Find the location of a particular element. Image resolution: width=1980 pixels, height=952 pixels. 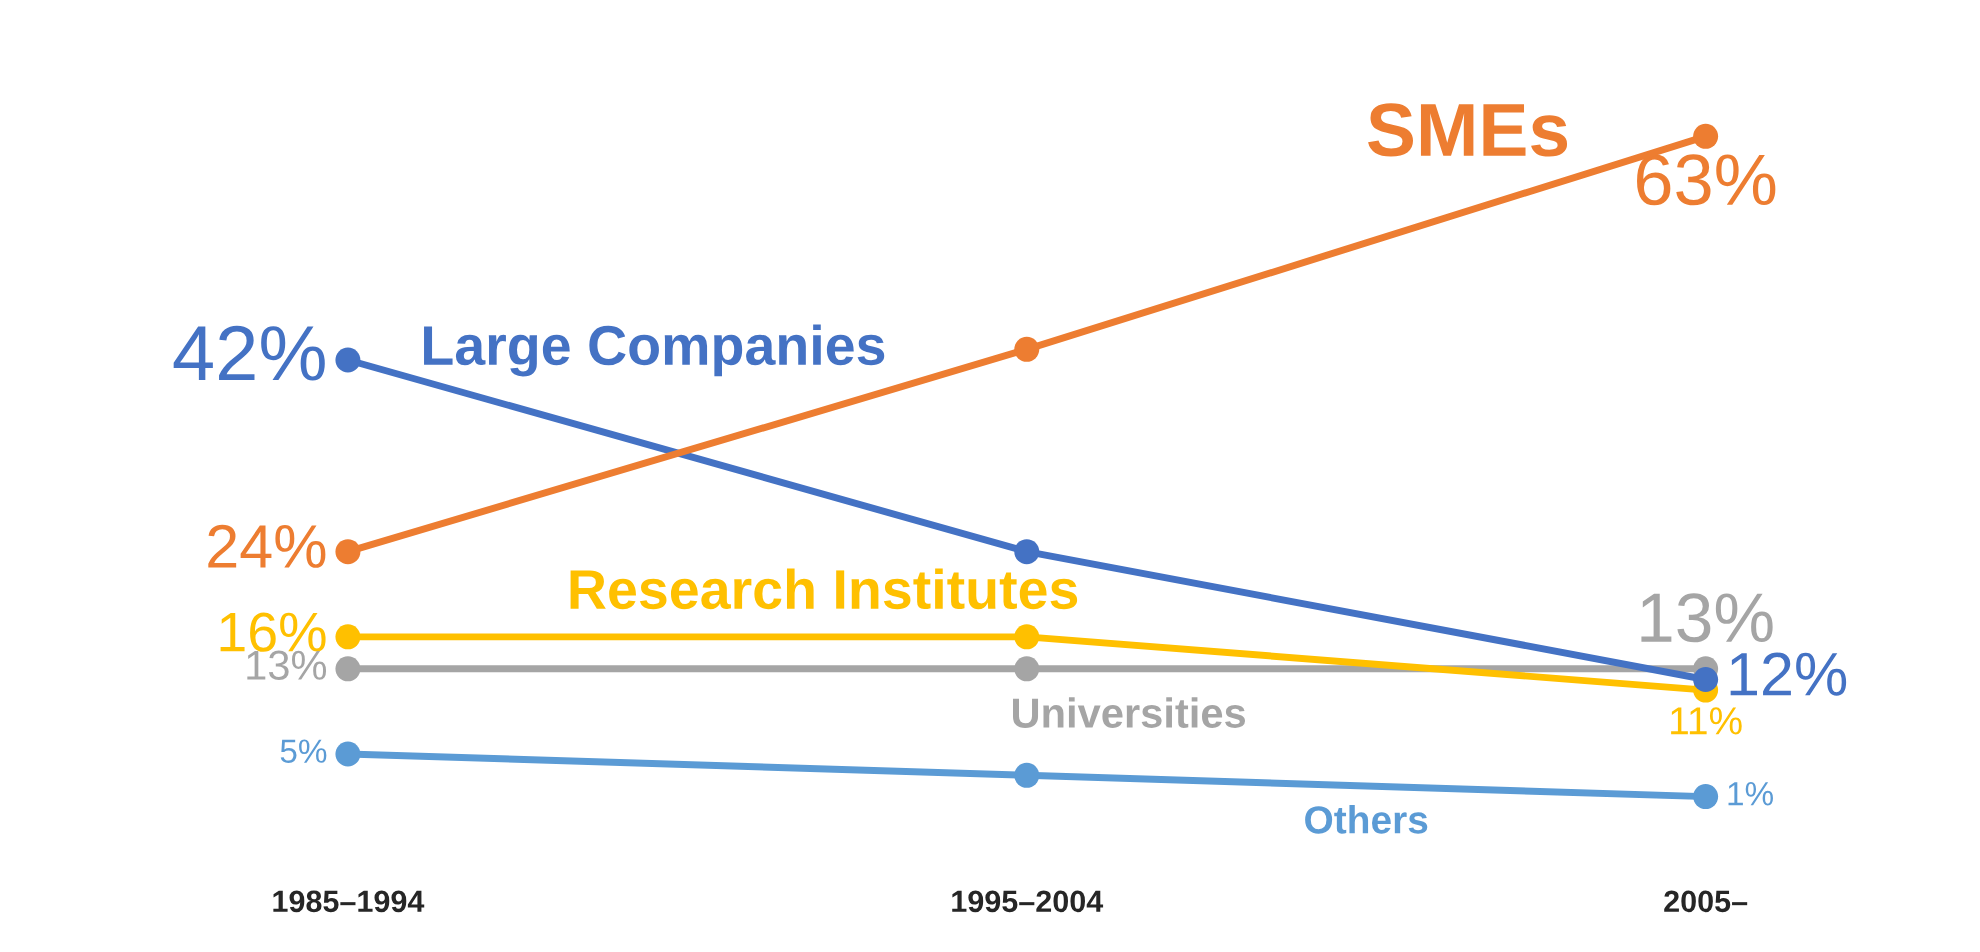

series-label: Large Companies is located at coordinates (654, 350).